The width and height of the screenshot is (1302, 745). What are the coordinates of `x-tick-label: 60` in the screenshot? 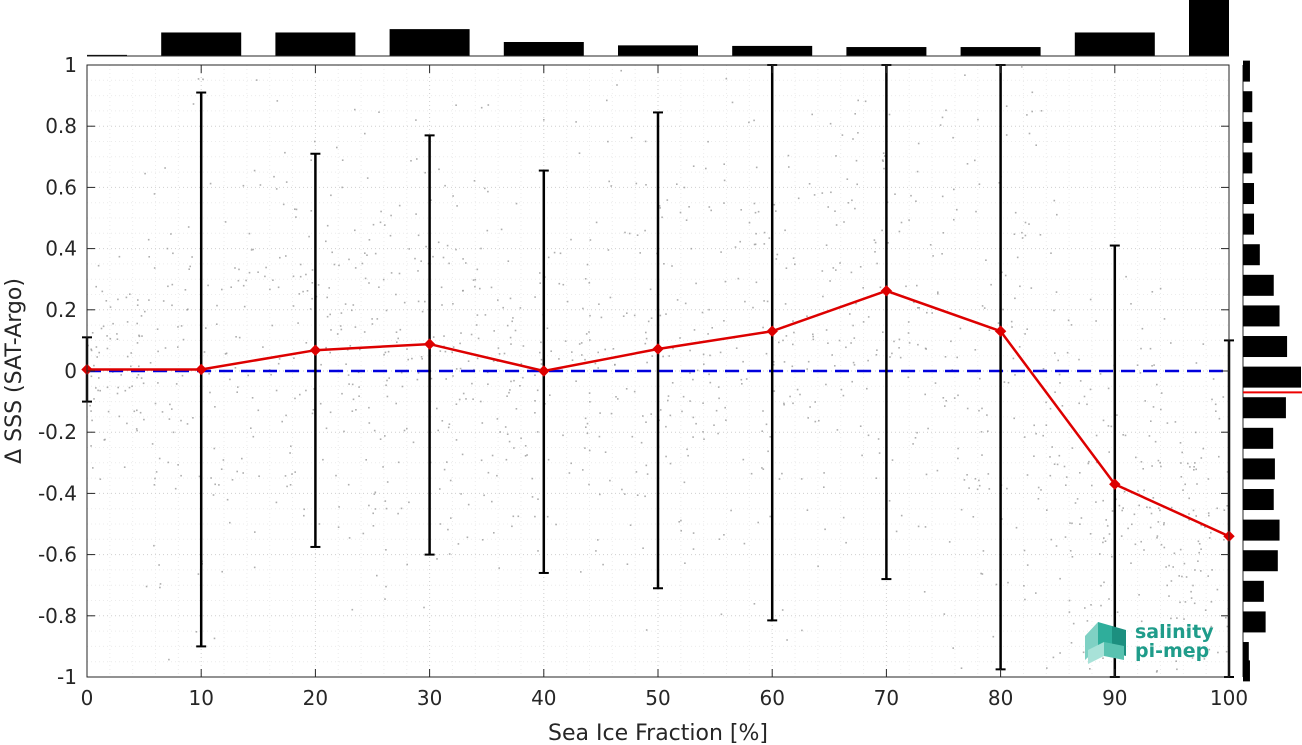 It's located at (771, 698).